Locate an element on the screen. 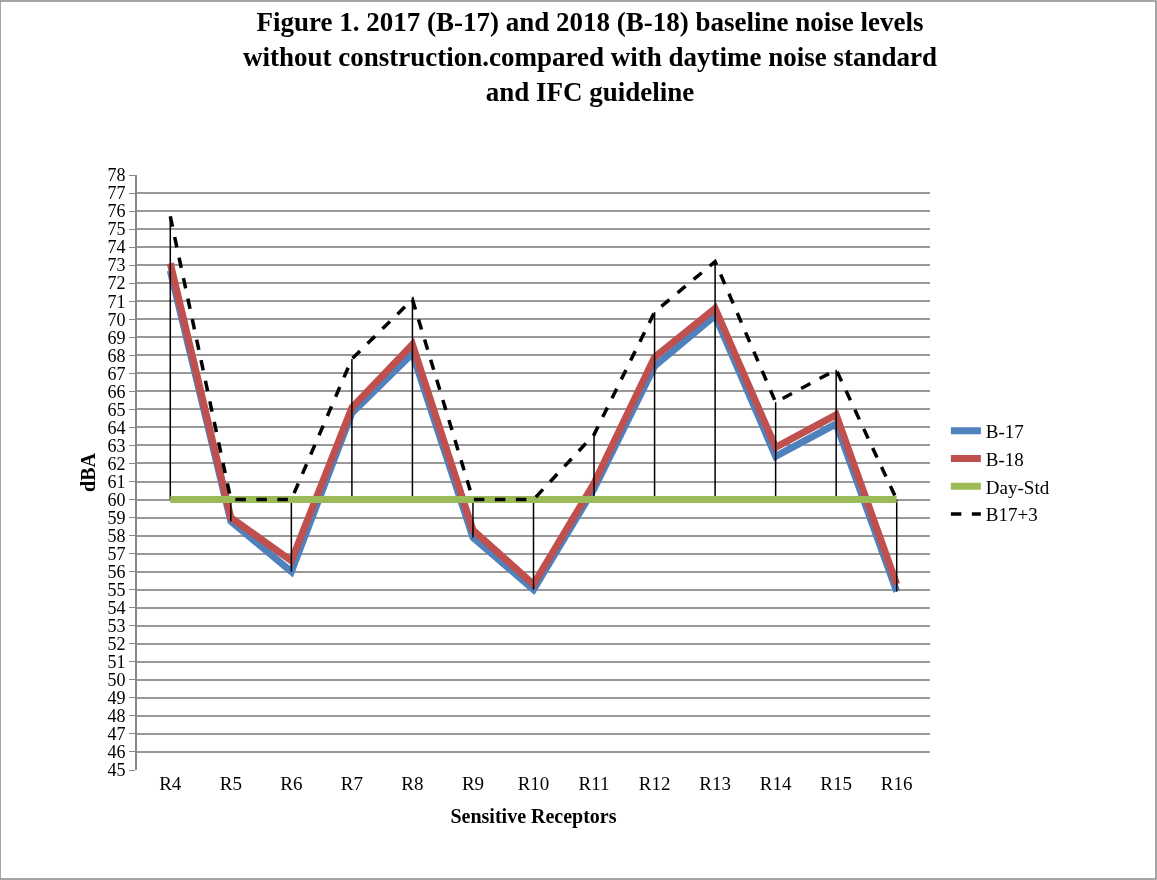 The width and height of the screenshot is (1157, 880). y-tick-label: 77 is located at coordinates (116, 193).